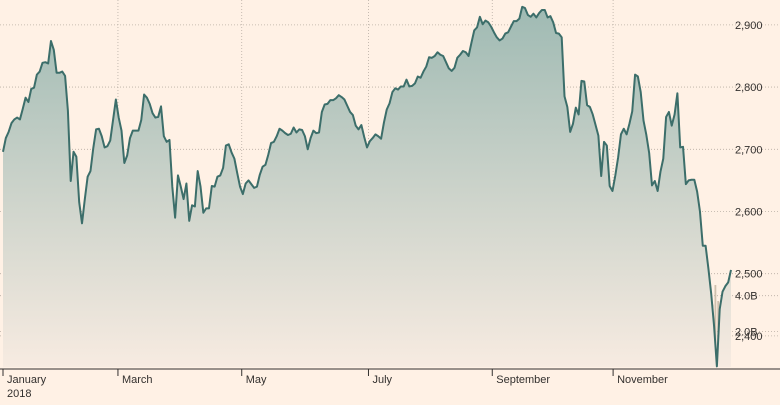 This screenshot has height=405, width=780. What do you see at coordinates (19, 394) in the screenshot?
I see `x-tick-year-label: 2018` at bounding box center [19, 394].